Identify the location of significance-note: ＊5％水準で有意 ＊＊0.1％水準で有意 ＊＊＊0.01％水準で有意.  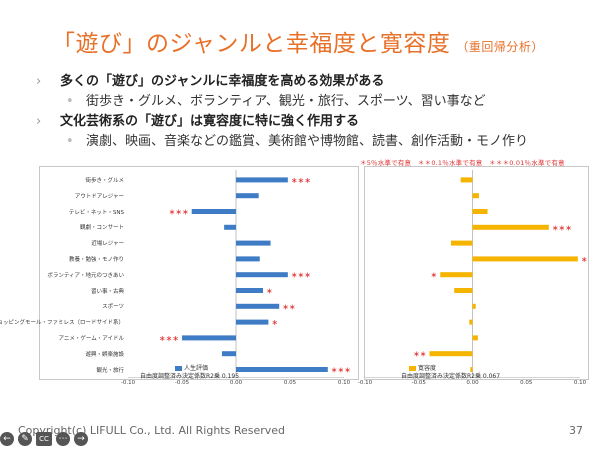
(462, 163).